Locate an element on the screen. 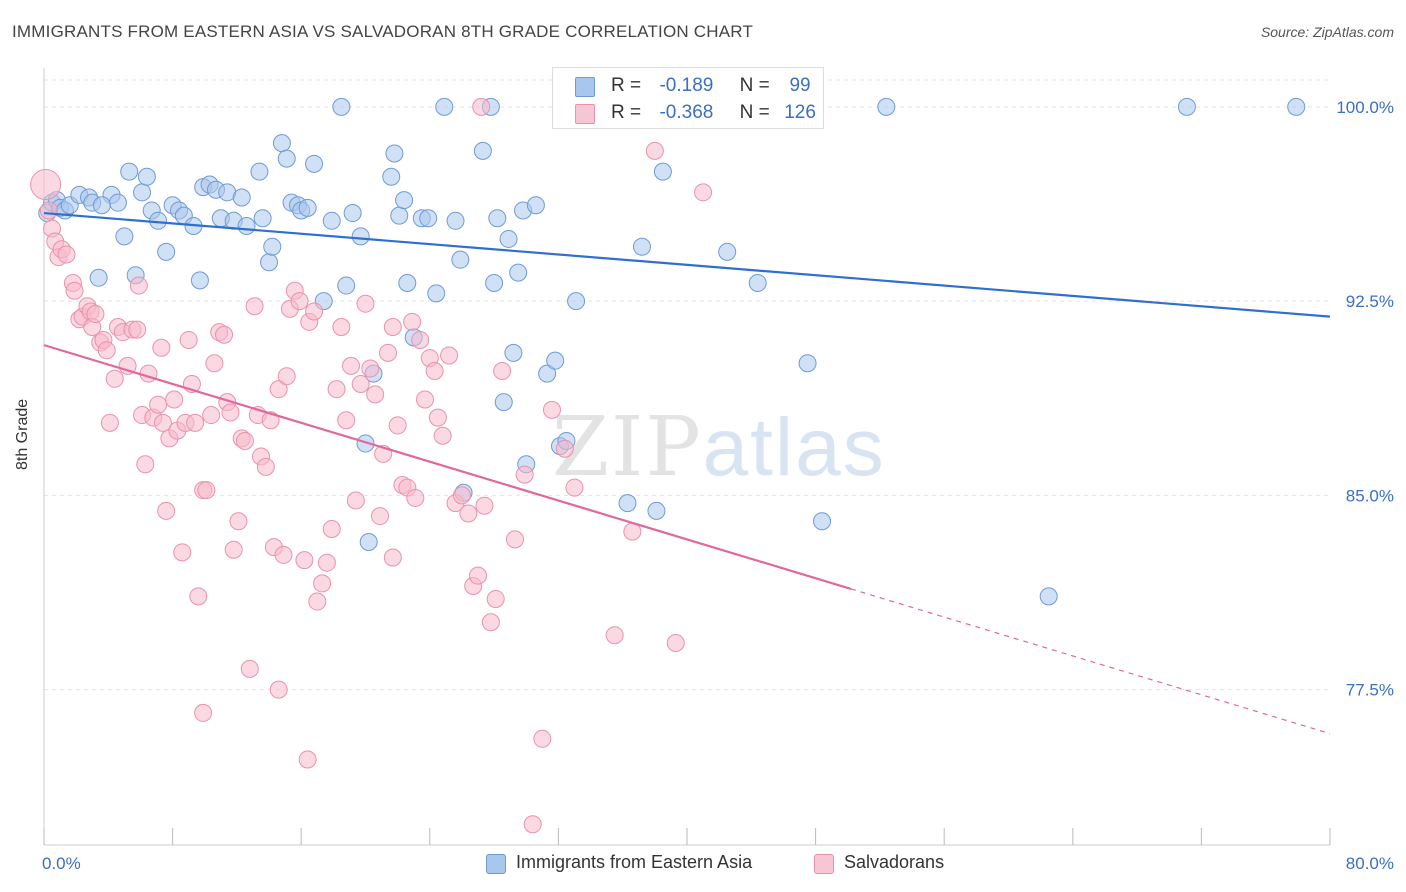  watermark-atlas: atlas is located at coordinates (794, 447).